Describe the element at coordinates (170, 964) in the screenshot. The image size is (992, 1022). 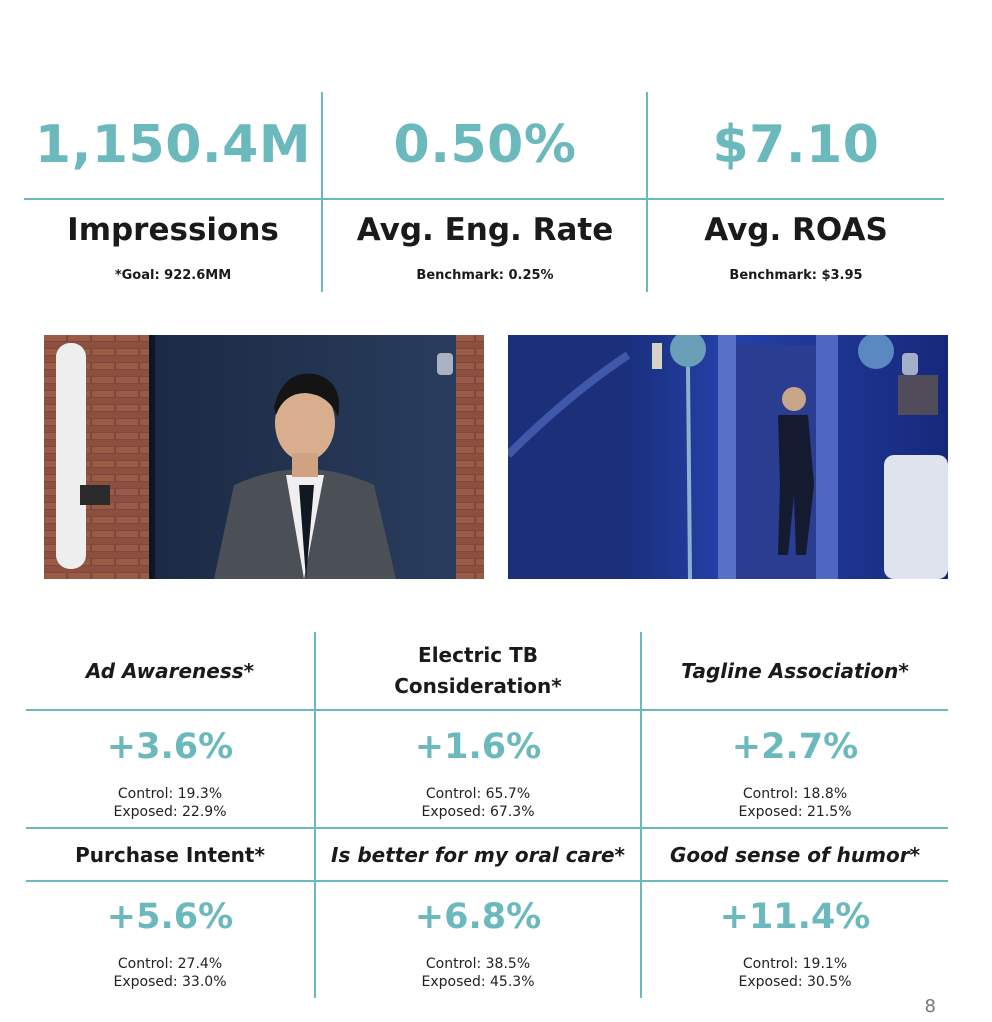
I see `control-value: Control: 27.4%` at that location.